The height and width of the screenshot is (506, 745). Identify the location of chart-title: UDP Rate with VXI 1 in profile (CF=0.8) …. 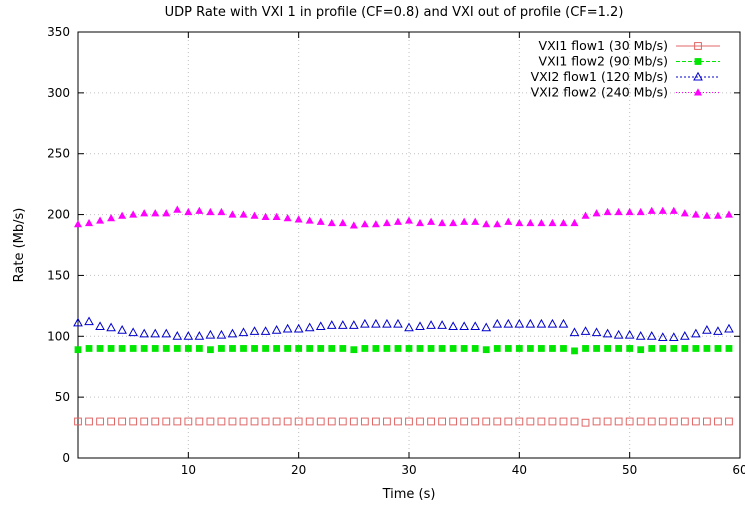
(394, 12).